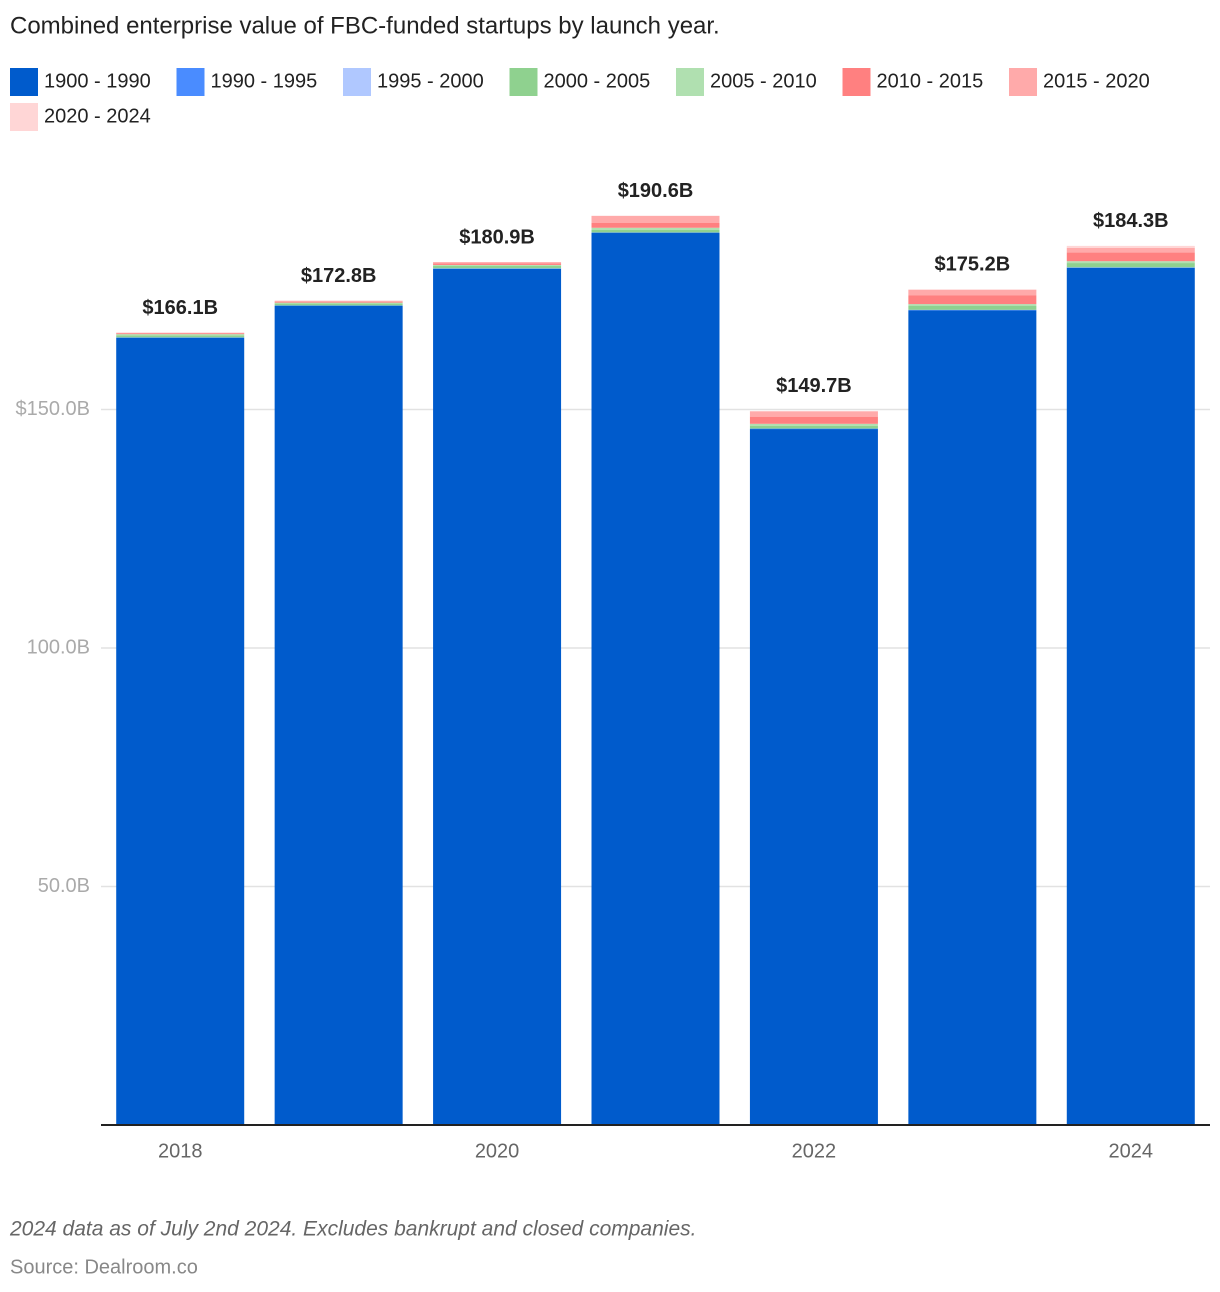 The height and width of the screenshot is (1292, 1220). Describe the element at coordinates (930, 81) in the screenshot. I see `legend-label: 2010 - 2015` at that location.